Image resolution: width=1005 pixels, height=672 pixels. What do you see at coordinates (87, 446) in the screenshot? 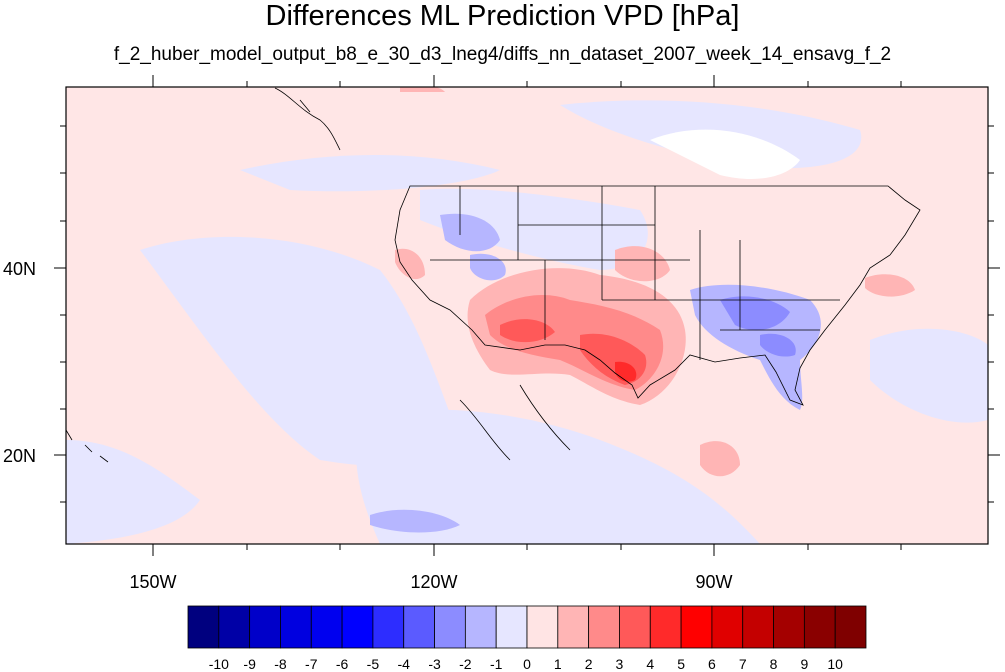
I see `hawaii-islands` at bounding box center [87, 446].